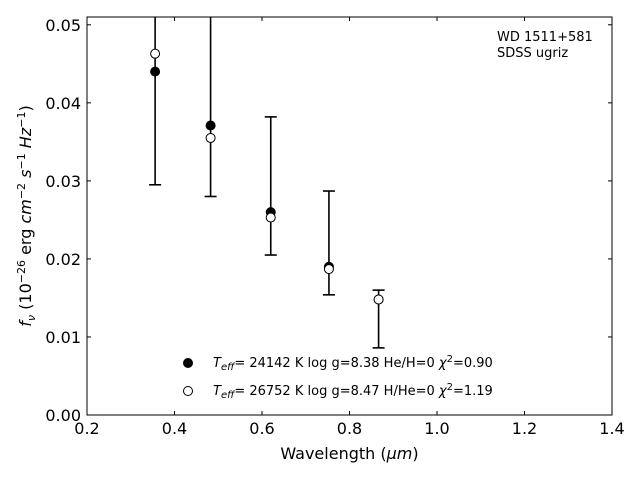 The height and width of the screenshot is (480, 640). What do you see at coordinates (63, 25) in the screenshot?
I see `y-tick-label: 0.05` at bounding box center [63, 25].